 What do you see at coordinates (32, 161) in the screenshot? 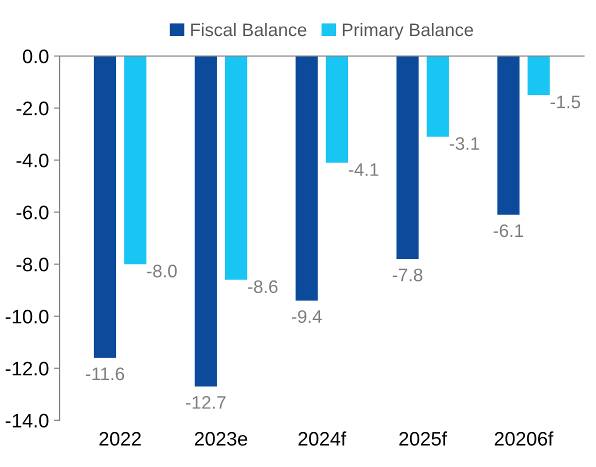
I see `y-tick-label: -4.0` at bounding box center [32, 161].